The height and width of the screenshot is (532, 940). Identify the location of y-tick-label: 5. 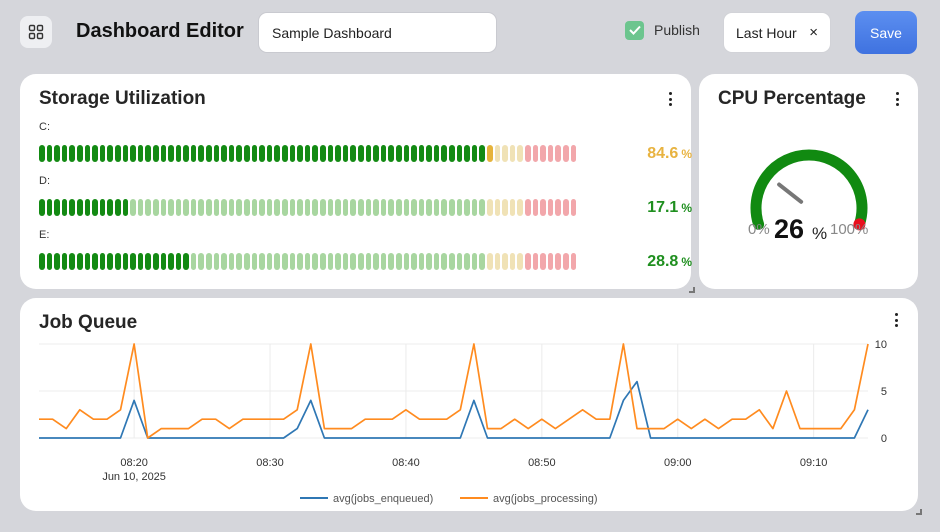
(884, 392).